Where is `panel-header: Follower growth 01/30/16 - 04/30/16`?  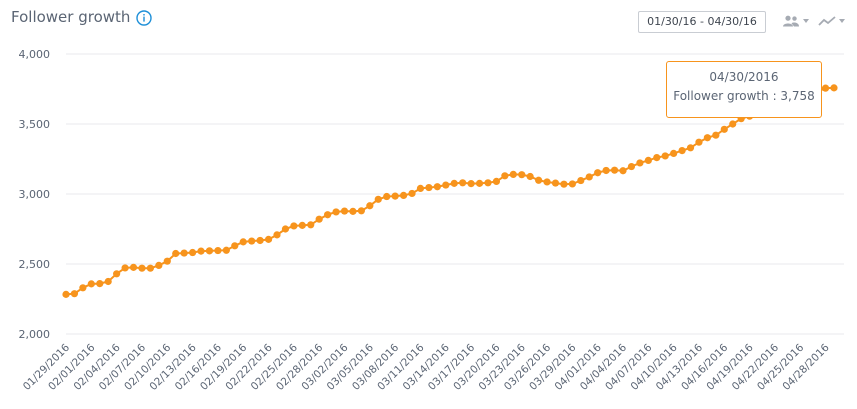 panel-header: Follower growth 01/30/16 - 04/30/16 is located at coordinates (428, 20).